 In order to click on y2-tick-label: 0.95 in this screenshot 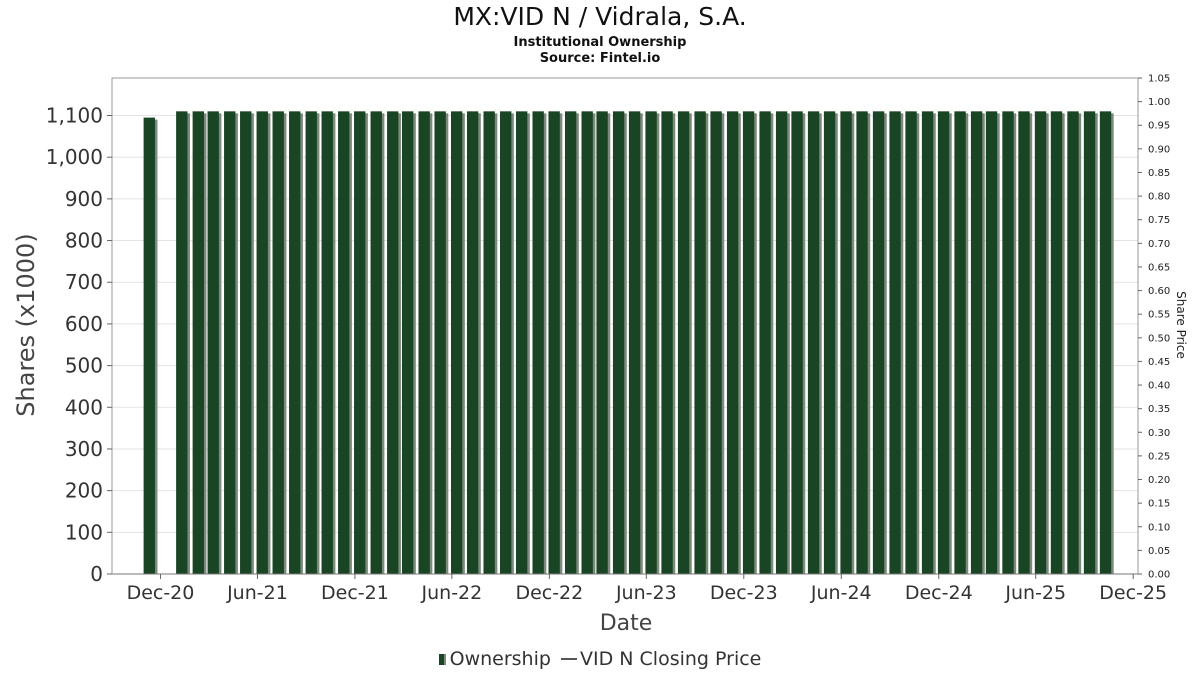, I will do `click(1159, 126)`.